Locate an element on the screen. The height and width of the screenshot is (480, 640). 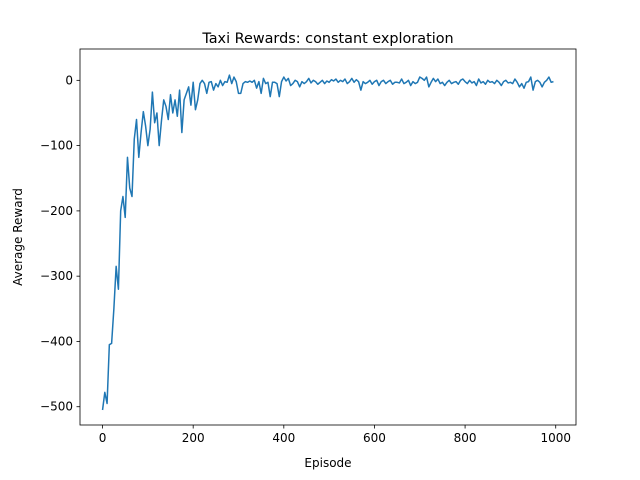
y-tick-label: −100 is located at coordinates (56, 146).